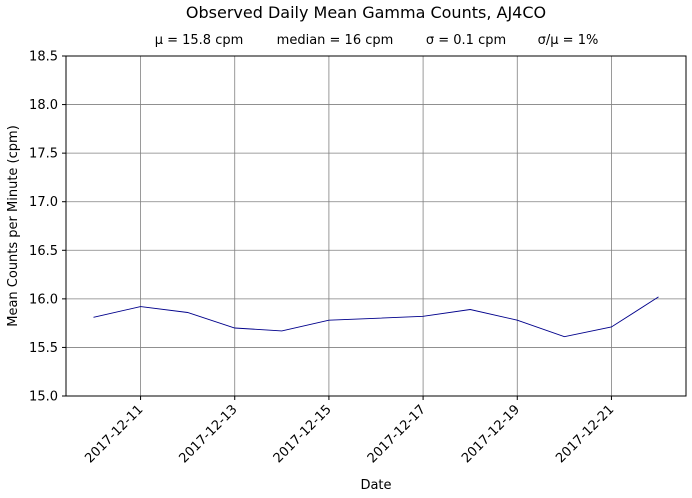  What do you see at coordinates (491, 434) in the screenshot?
I see `x-tick-label: 2017-12-19` at bounding box center [491, 434].